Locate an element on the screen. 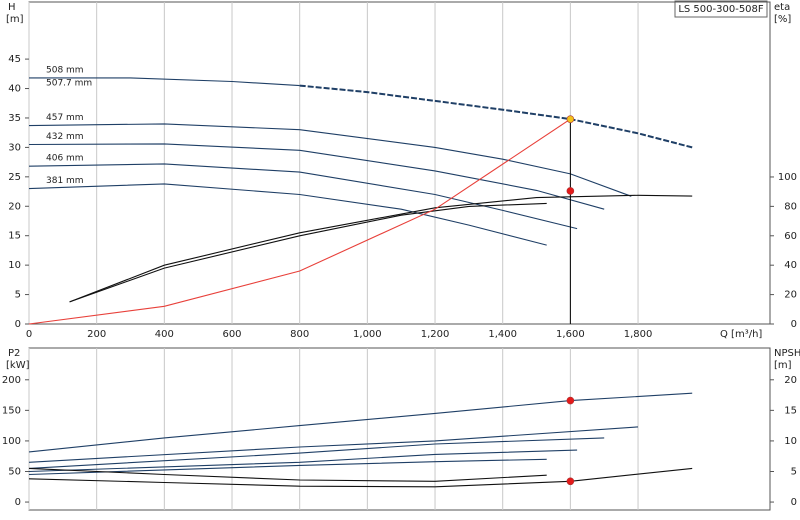 This screenshot has height=520, width=800. y-tick-label: 40 is located at coordinates (14, 89).